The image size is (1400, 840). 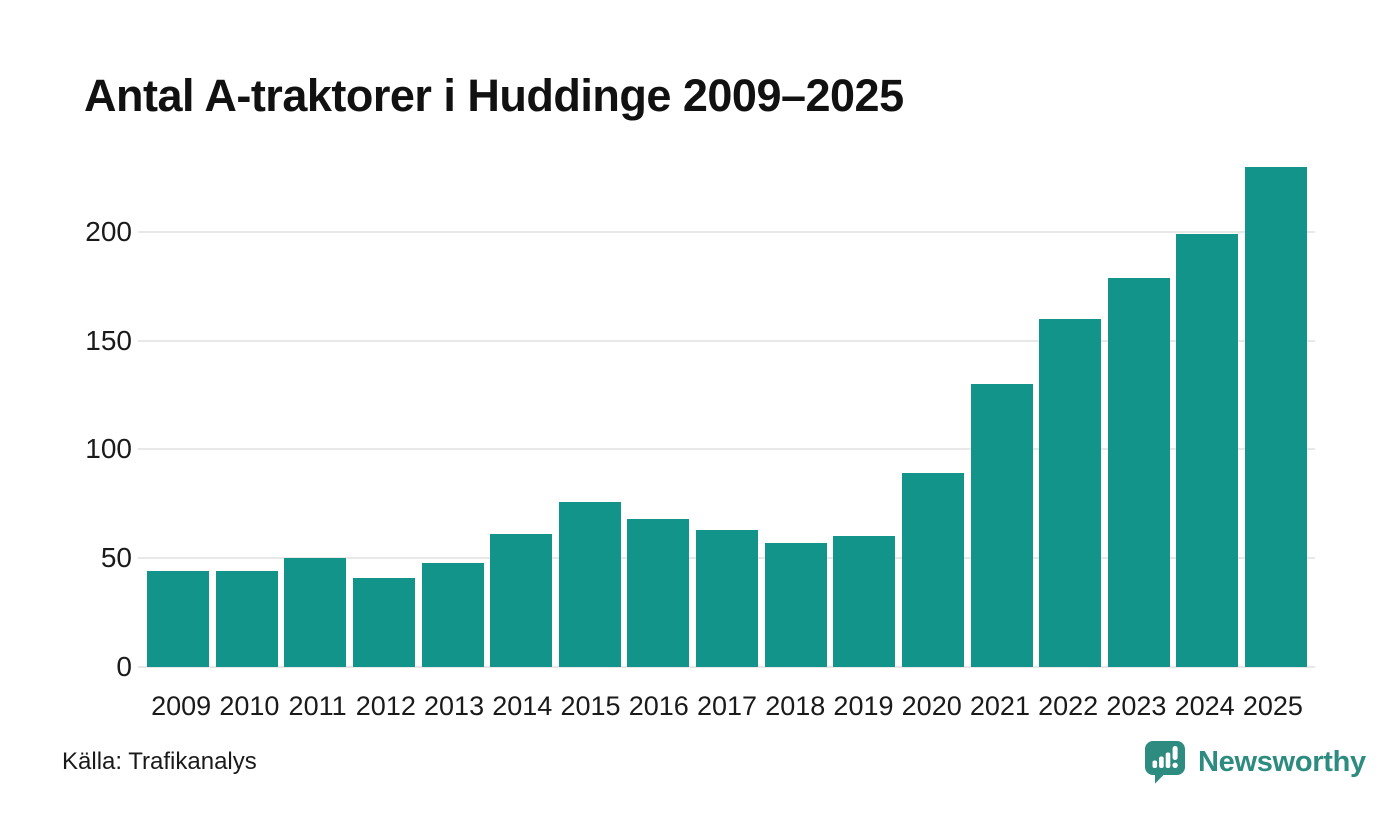 What do you see at coordinates (590, 706) in the screenshot?
I see `x-tick-label-2015: 2015` at bounding box center [590, 706].